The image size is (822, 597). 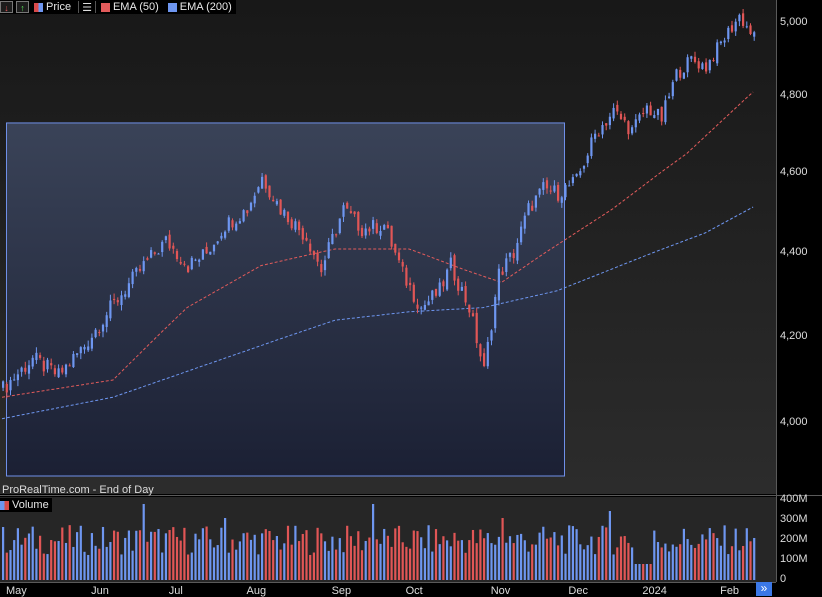 I want to click on legend-separator, so click(x=95, y=7).